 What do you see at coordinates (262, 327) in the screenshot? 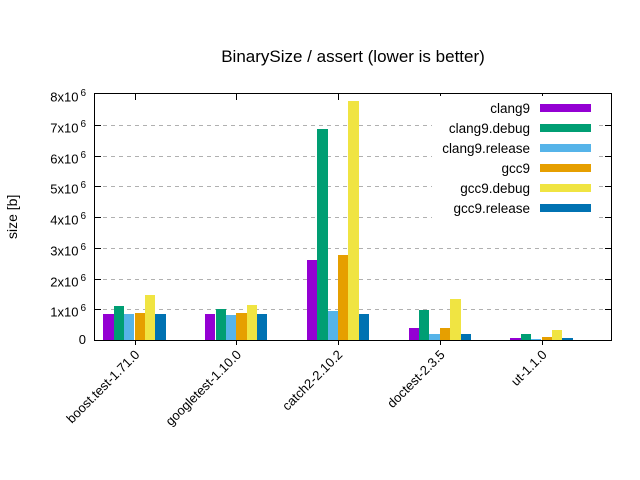
I see `bar-gcc9.release-googletest-1.10.0` at bounding box center [262, 327].